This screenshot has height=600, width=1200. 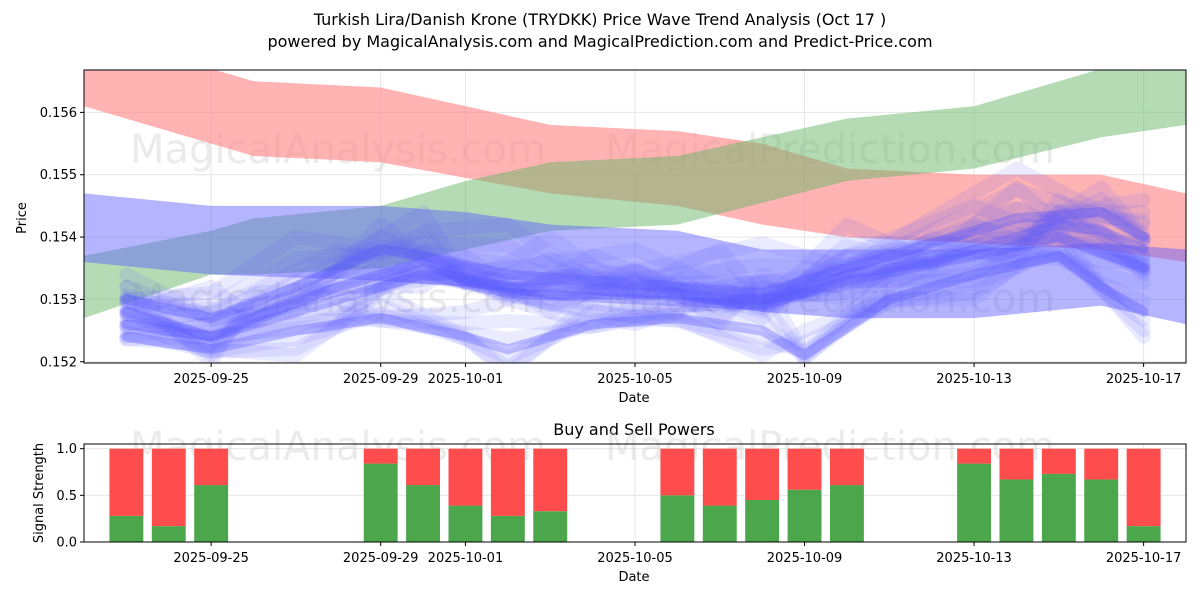 I want to click on watermark-analysis-bottom: MagicalAnalysis.com, so click(x=338, y=447).